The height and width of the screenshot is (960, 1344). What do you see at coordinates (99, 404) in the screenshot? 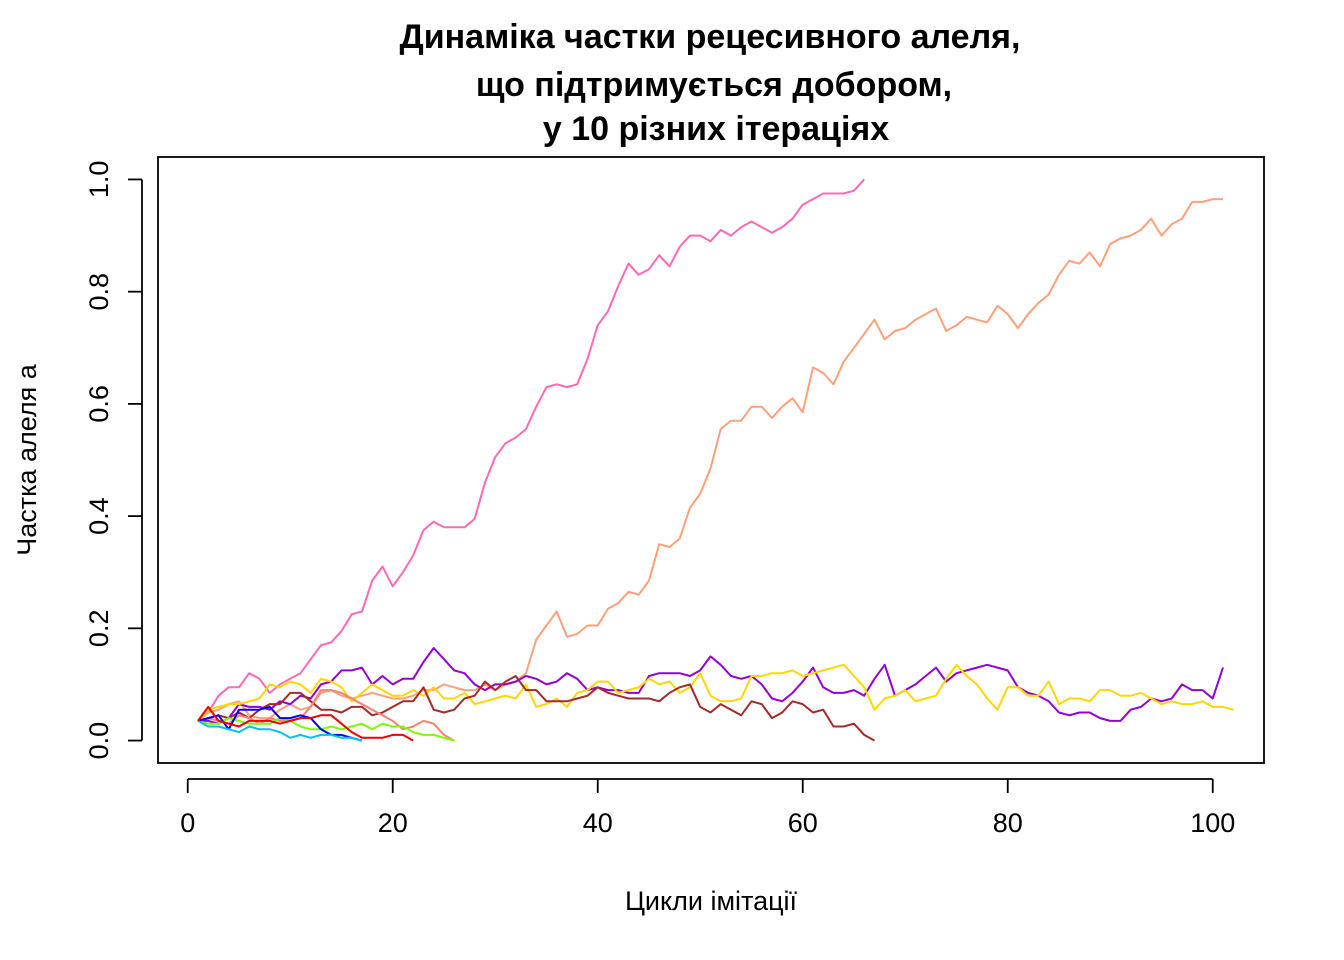
I see `y-tick-label: 0.6` at bounding box center [99, 404].